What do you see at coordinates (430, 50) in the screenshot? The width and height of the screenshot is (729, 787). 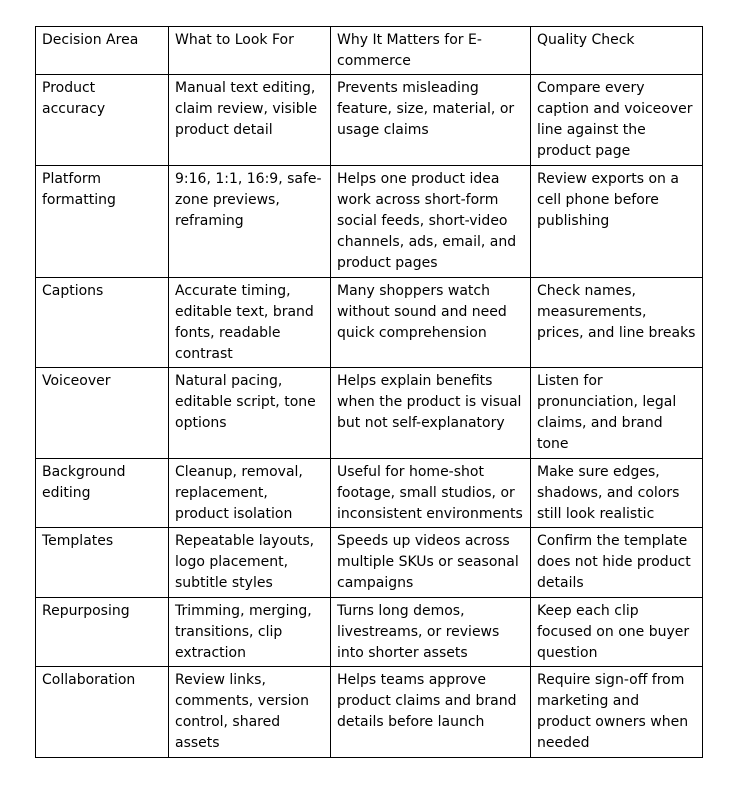 I see `header-cell: Why It Matters for E-commerce` at bounding box center [430, 50].